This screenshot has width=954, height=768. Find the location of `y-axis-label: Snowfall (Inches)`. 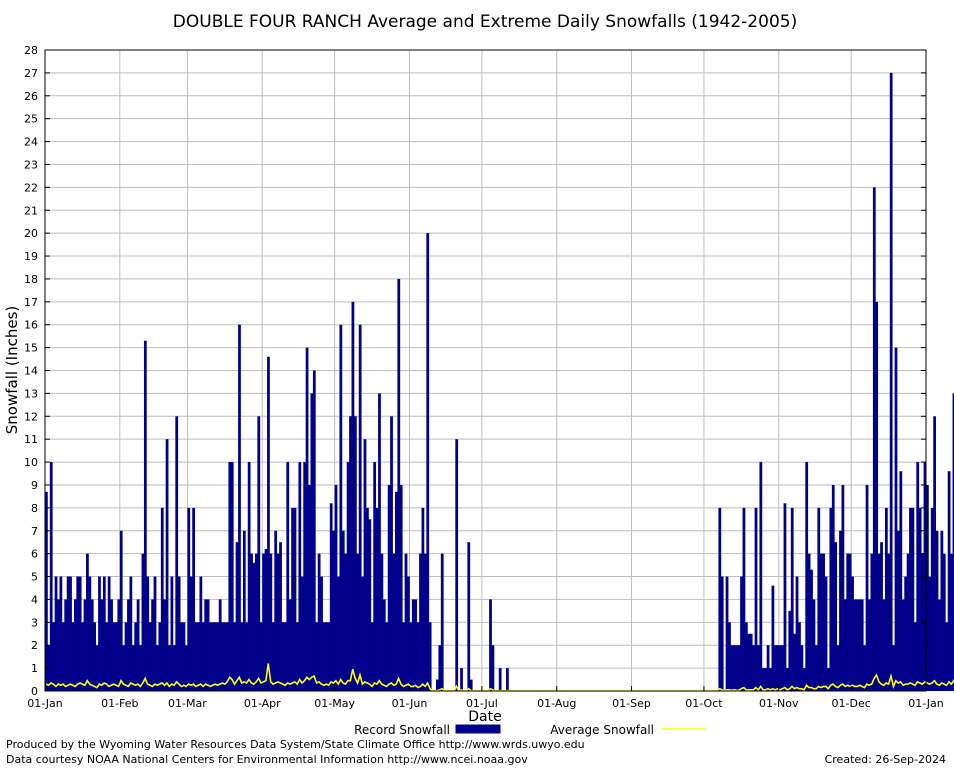

y-axis-label: Snowfall (Inches) is located at coordinates (12, 370).